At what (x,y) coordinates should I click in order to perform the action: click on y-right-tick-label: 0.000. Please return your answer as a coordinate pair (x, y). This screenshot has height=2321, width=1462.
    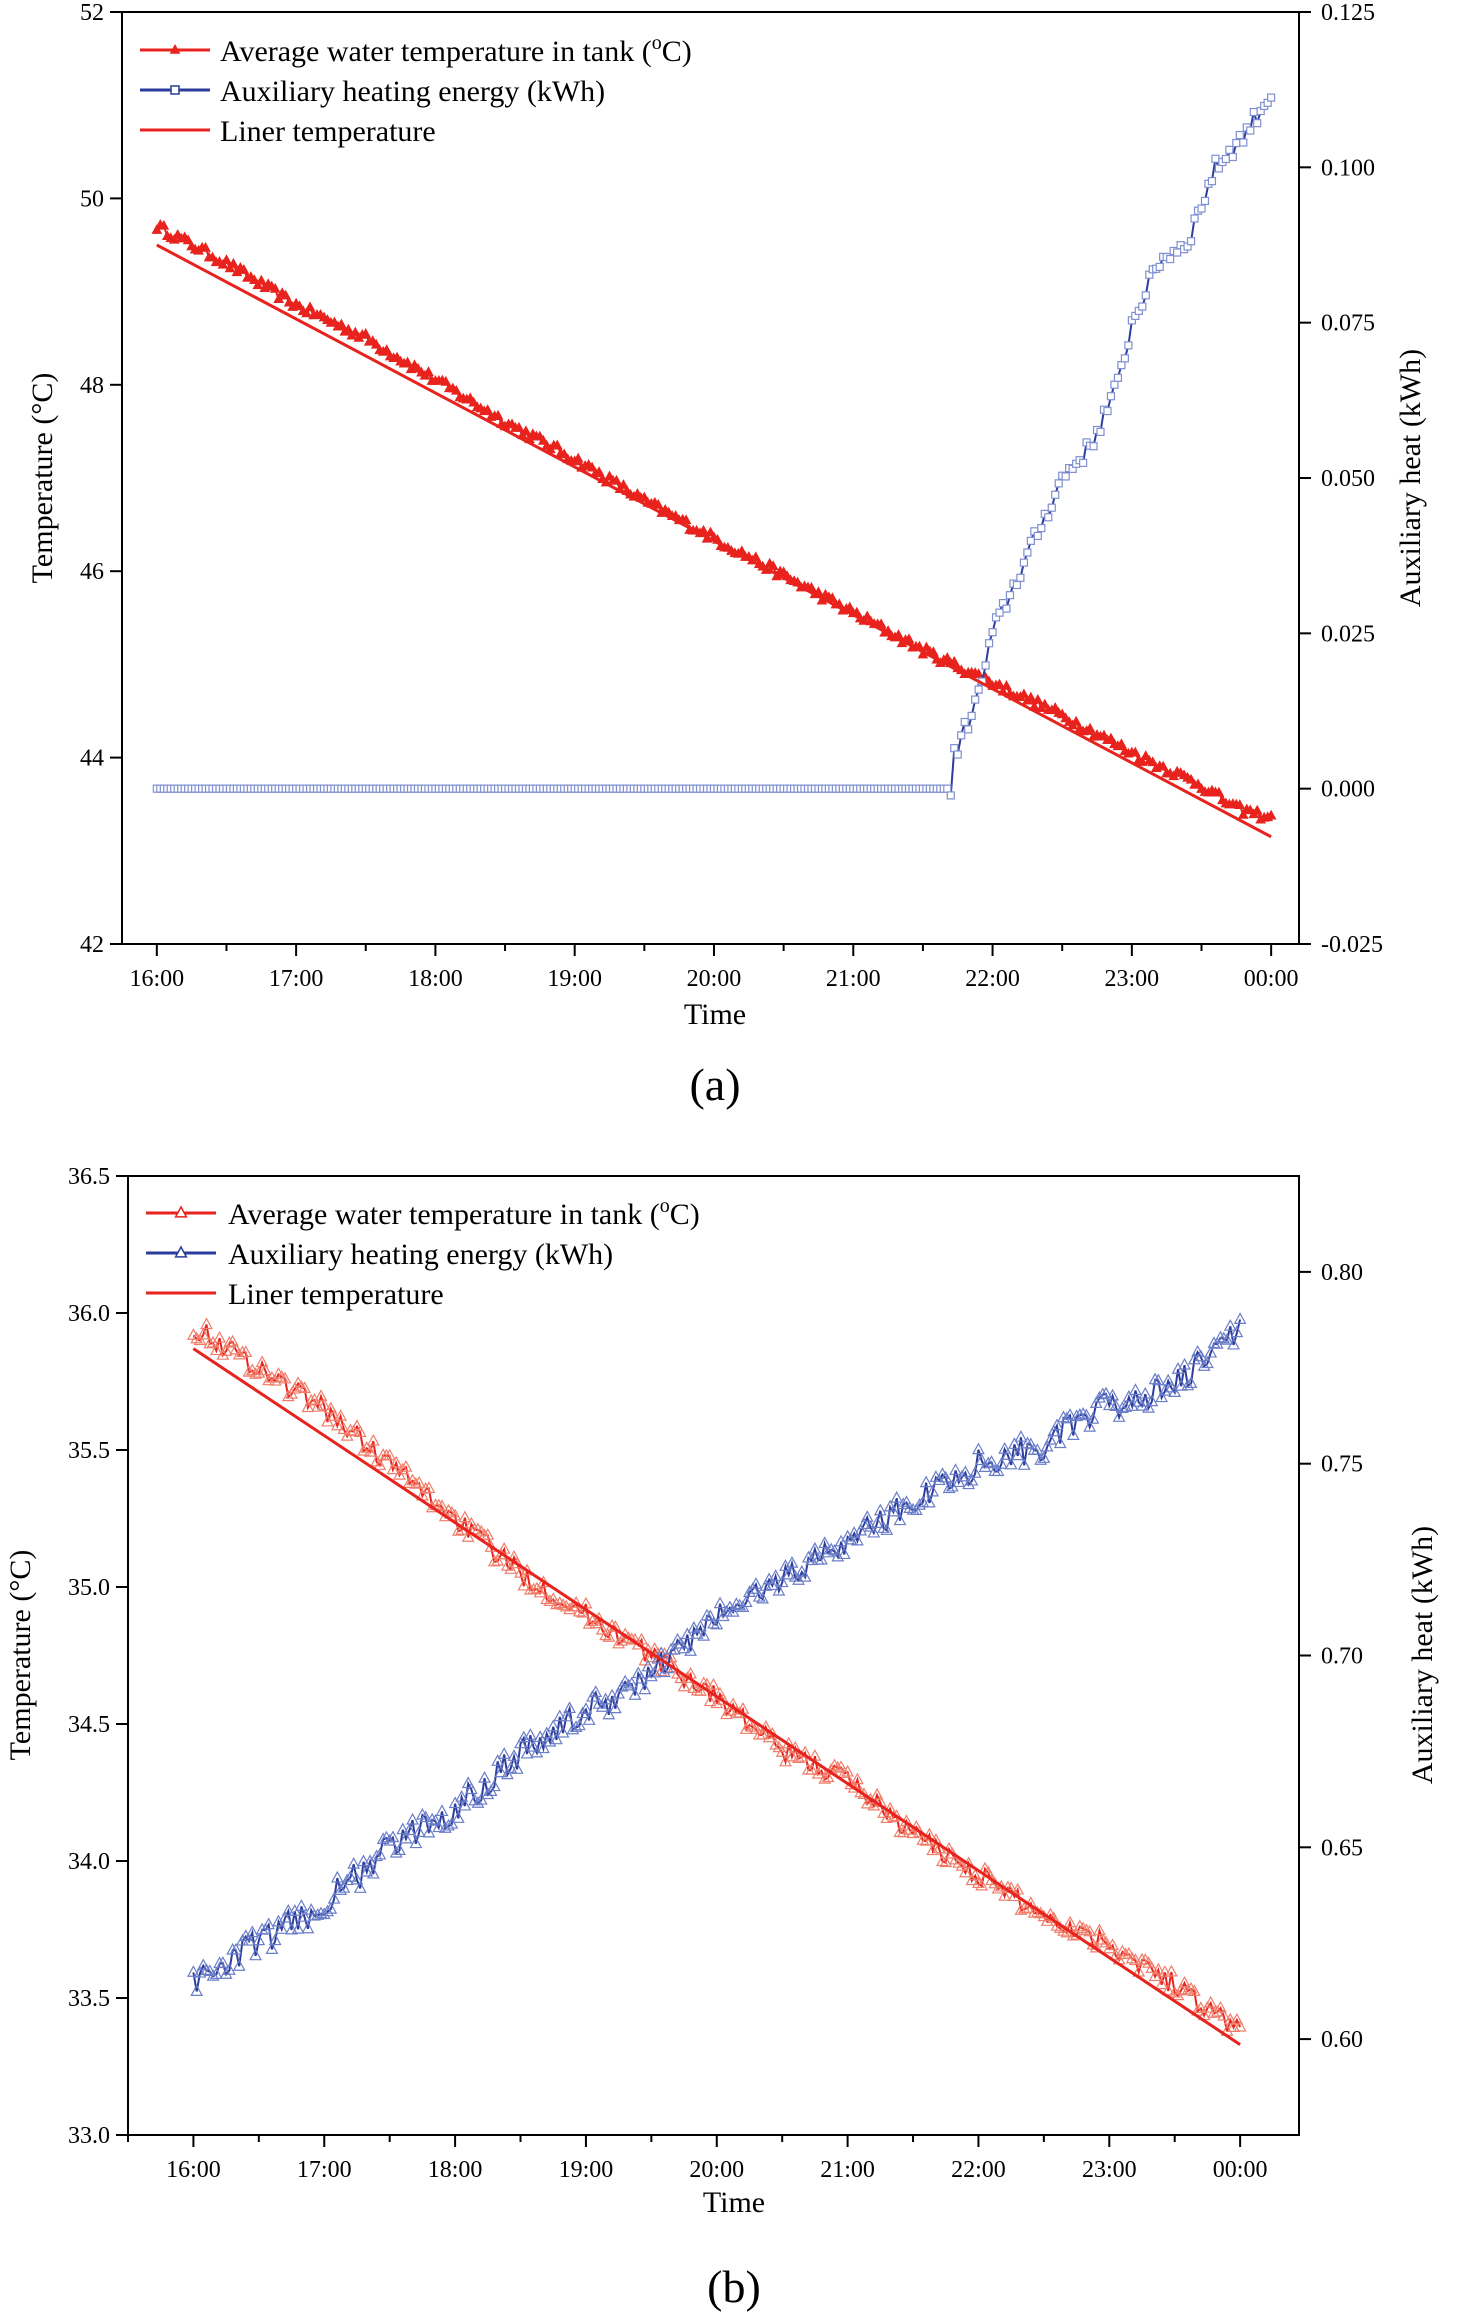
    Looking at the image, I should click on (1348, 790).